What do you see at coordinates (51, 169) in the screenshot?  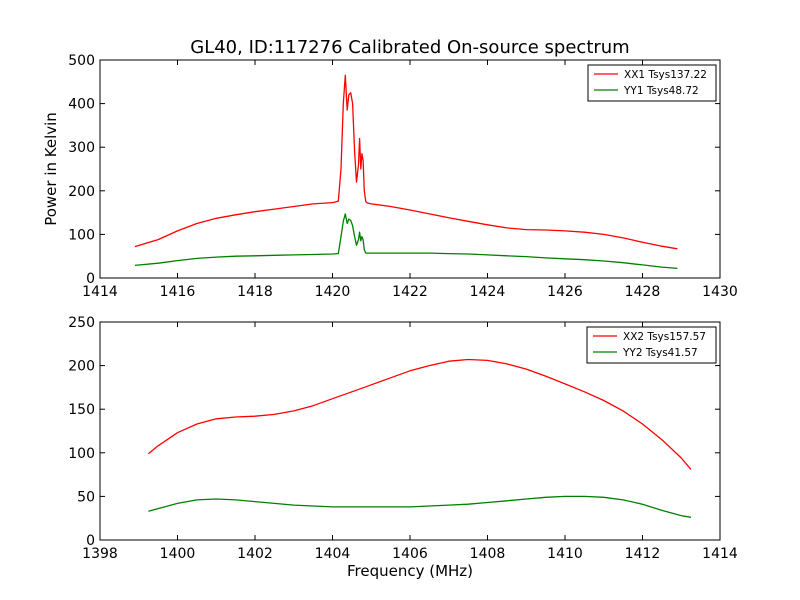 I see `y-axis-label: Power in Kelvin` at bounding box center [51, 169].